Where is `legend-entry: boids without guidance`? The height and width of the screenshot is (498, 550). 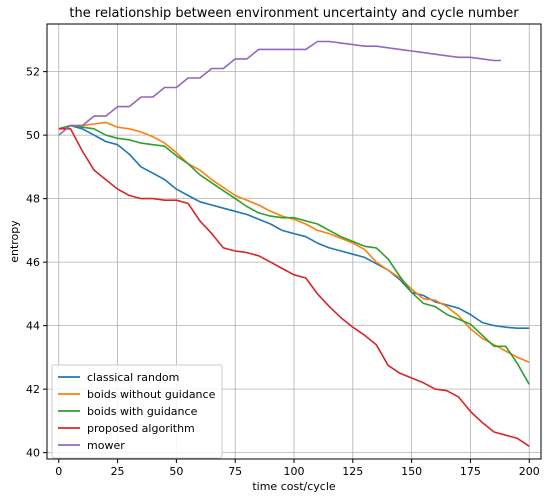
legend-entry: boids without guidance is located at coordinates (151, 394).